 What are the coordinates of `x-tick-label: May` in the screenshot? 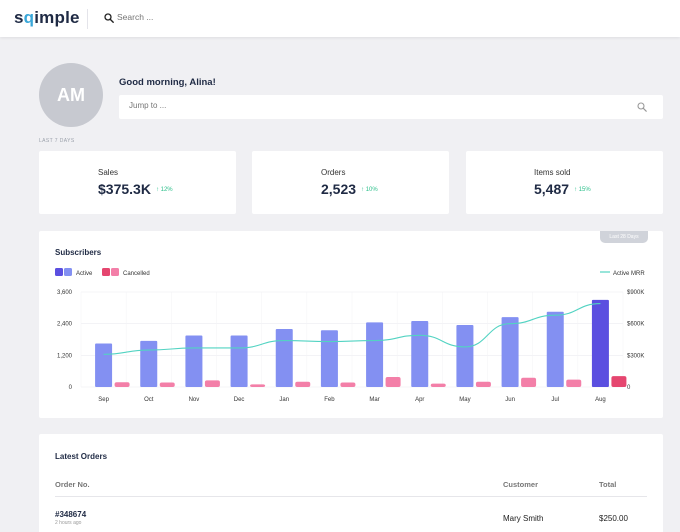 It's located at (464, 400).